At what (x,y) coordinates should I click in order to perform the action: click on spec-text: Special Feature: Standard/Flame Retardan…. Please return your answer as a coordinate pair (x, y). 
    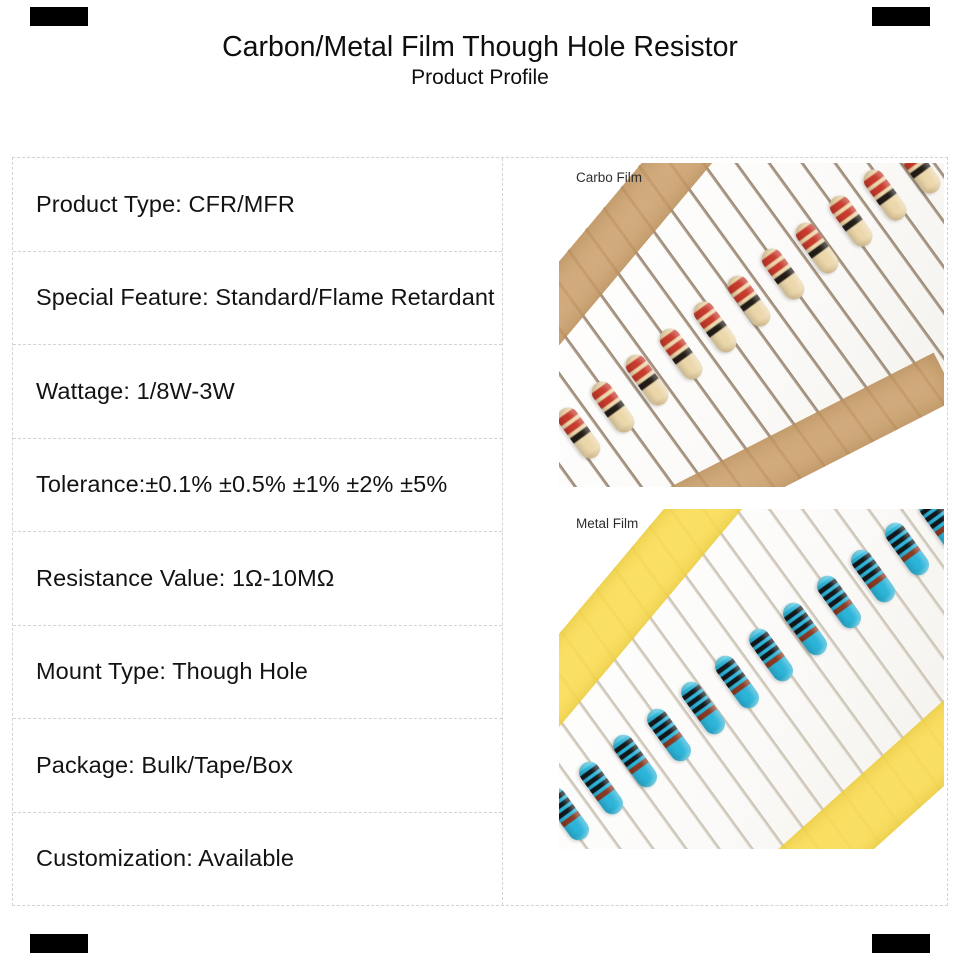
    Looking at the image, I should click on (265, 297).